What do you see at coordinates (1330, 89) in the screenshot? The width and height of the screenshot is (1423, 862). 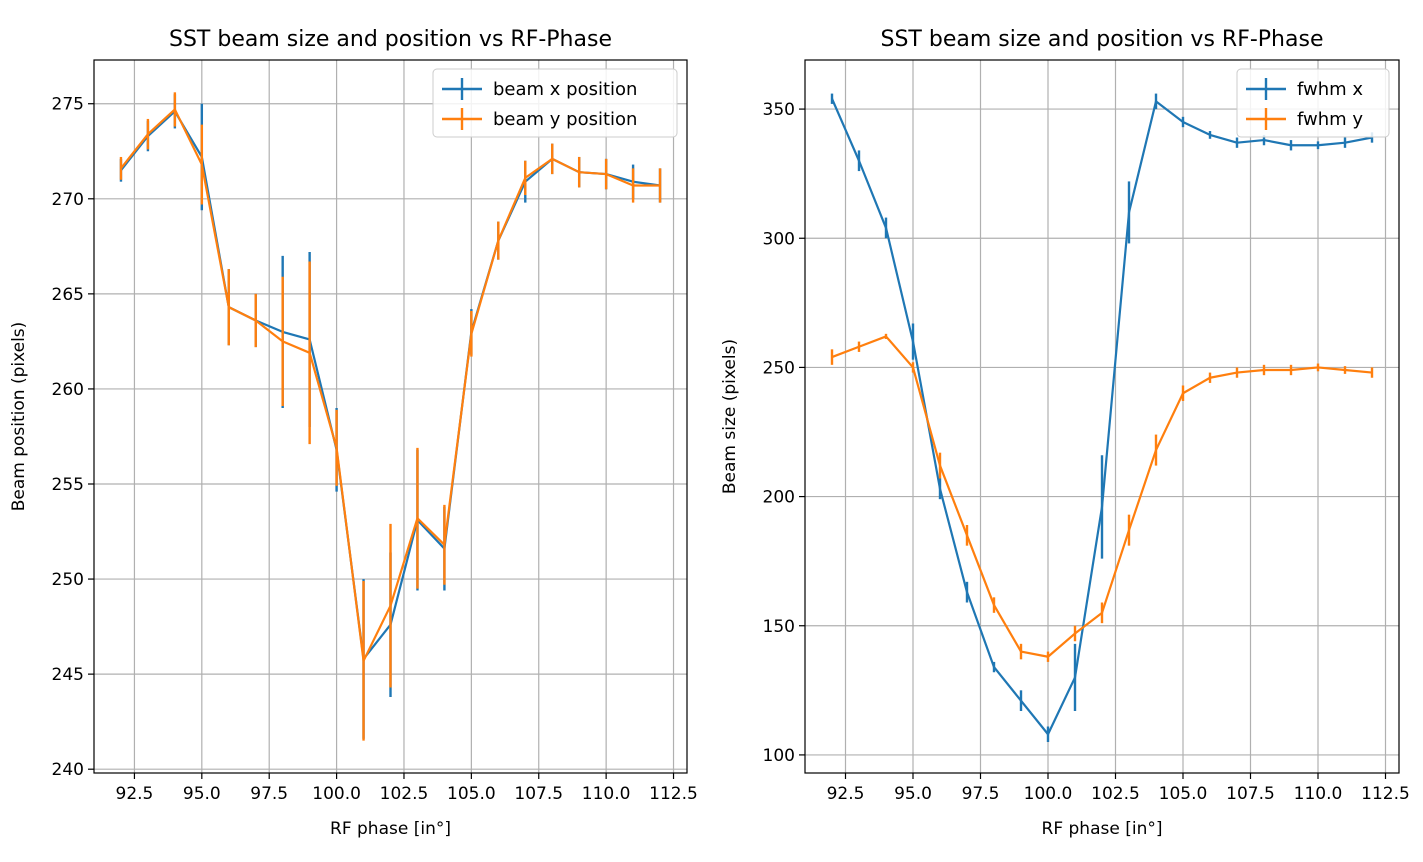 I see `legend-label: fwhm x` at bounding box center [1330, 89].